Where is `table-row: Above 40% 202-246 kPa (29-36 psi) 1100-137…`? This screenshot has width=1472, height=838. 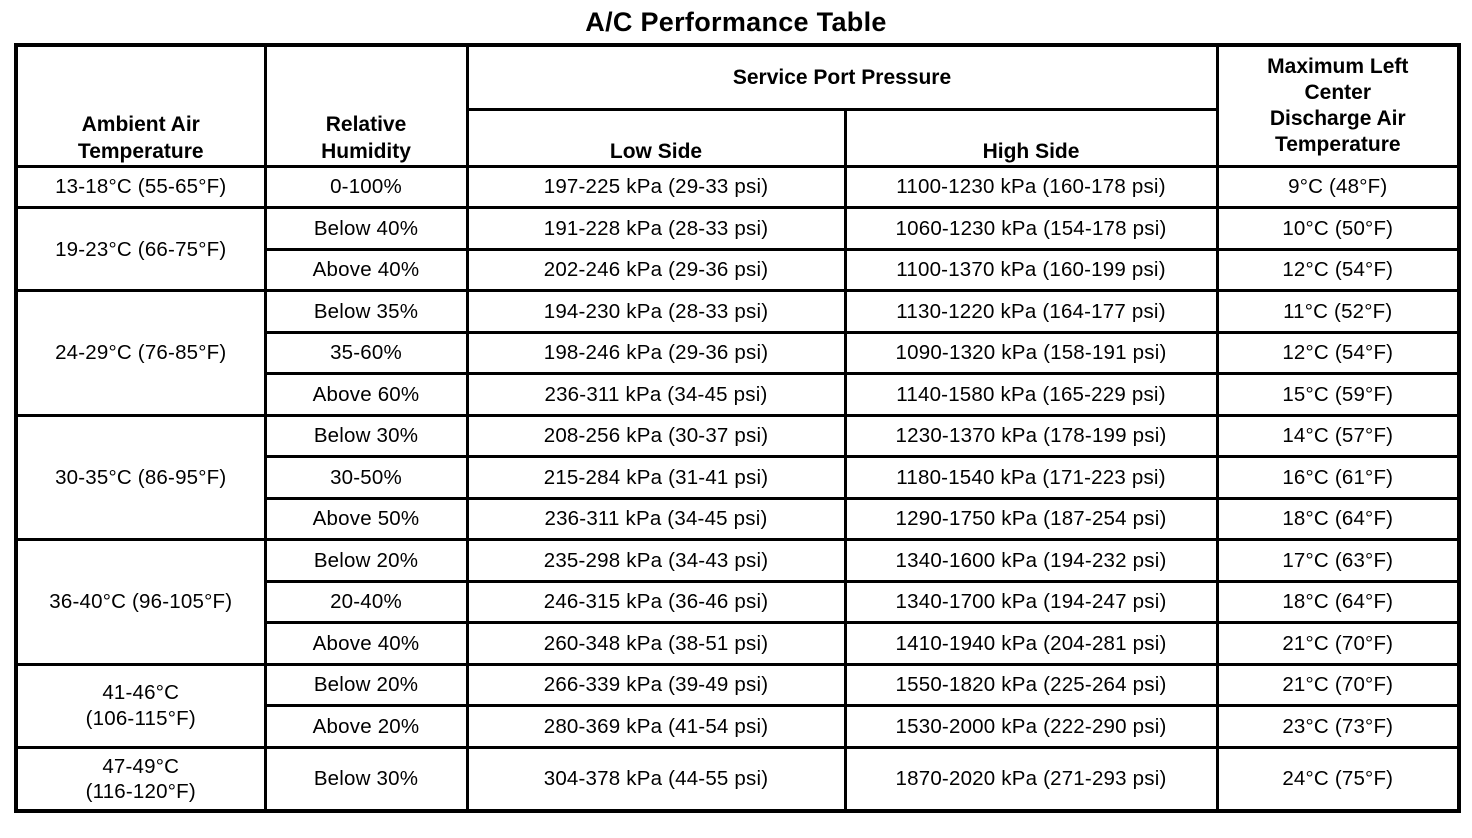
table-row: Above 40% 202-246 kPa (29-36 psi) 1100-137… is located at coordinates (738, 270).